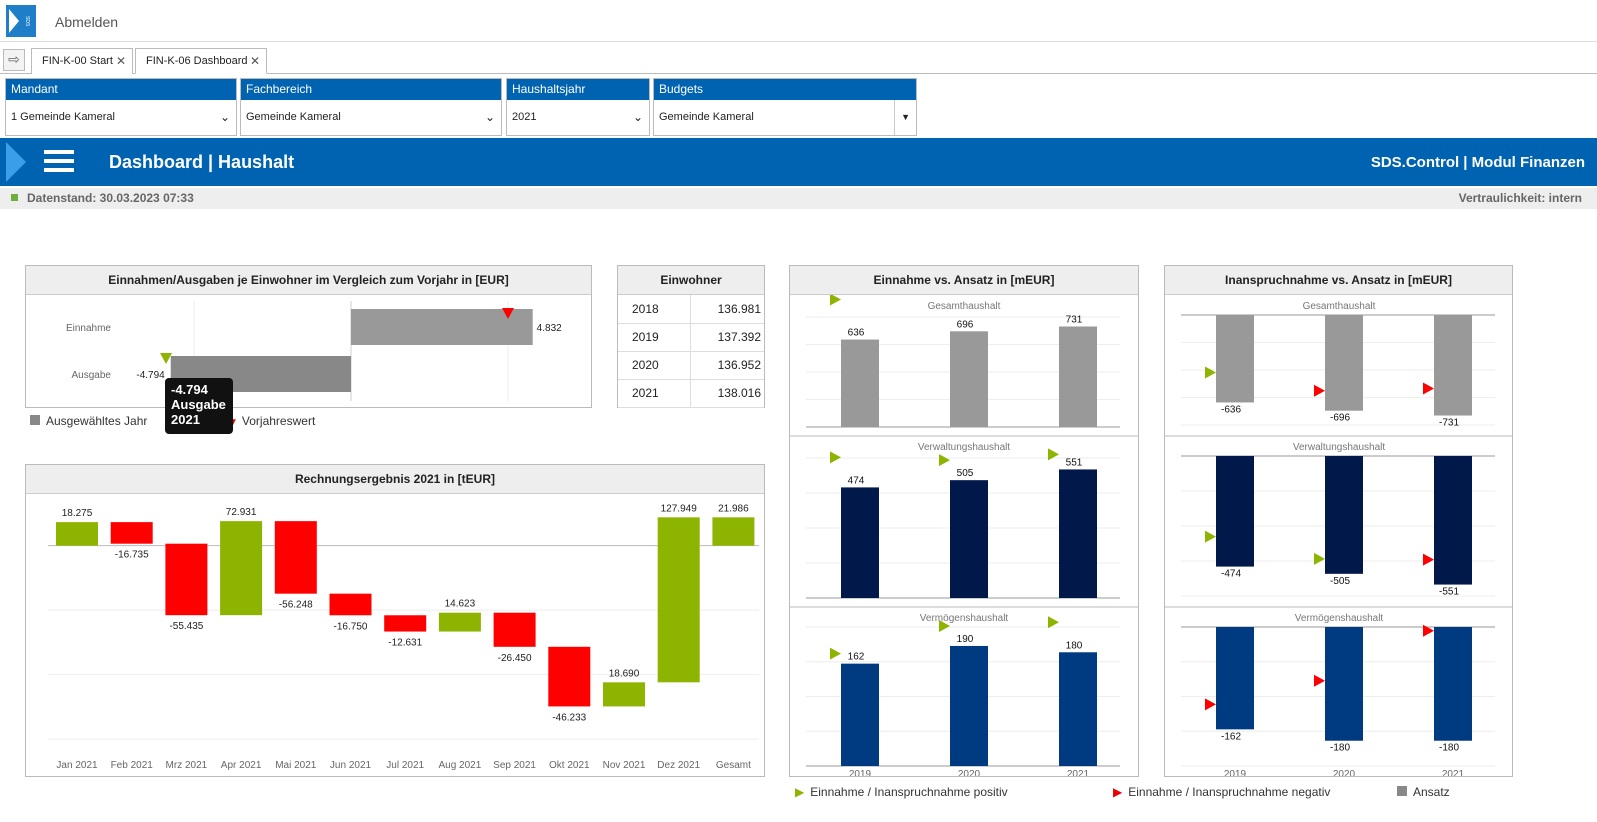  Describe the element at coordinates (1118, 792) in the screenshot. I see `red-triangle-icon: ▶` at that location.